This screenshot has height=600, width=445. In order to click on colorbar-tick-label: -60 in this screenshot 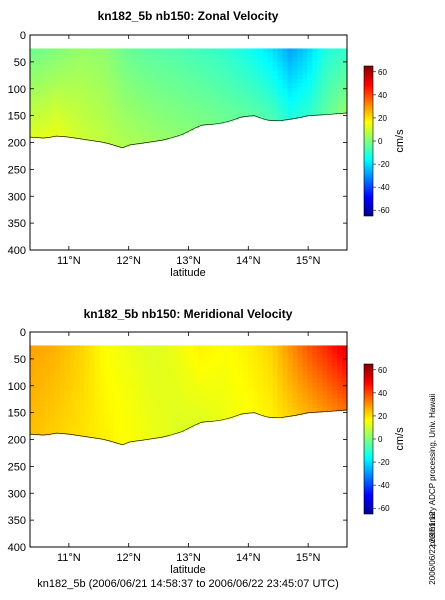, I will do `click(384, 508)`.